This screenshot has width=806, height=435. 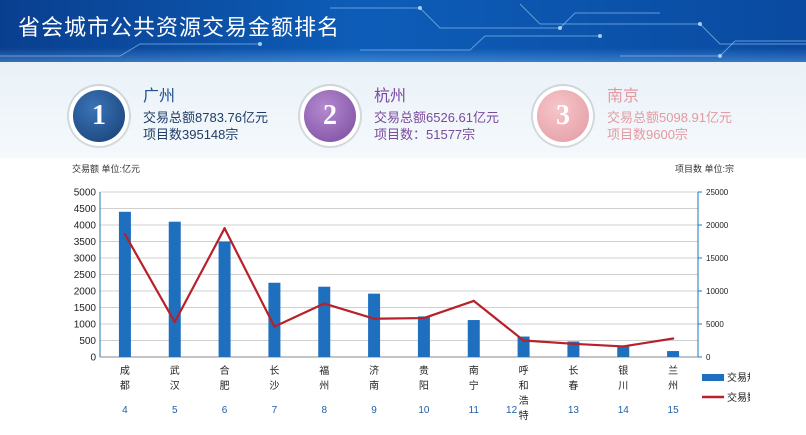 I want to click on rank-amount-3: 交易总额5098.91亿元, so click(x=669, y=117).